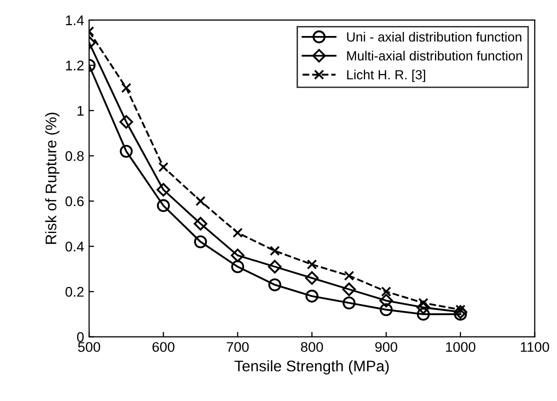 The height and width of the screenshot is (401, 557). What do you see at coordinates (434, 55) in the screenshot?
I see `legend-label: Multi-axial distribution function` at bounding box center [434, 55].